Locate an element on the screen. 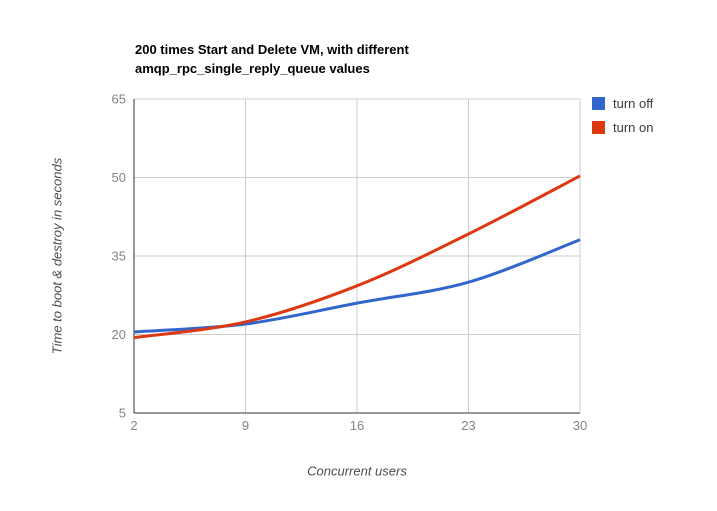 The width and height of the screenshot is (717, 511). x-tick-label: 2 is located at coordinates (133, 425).